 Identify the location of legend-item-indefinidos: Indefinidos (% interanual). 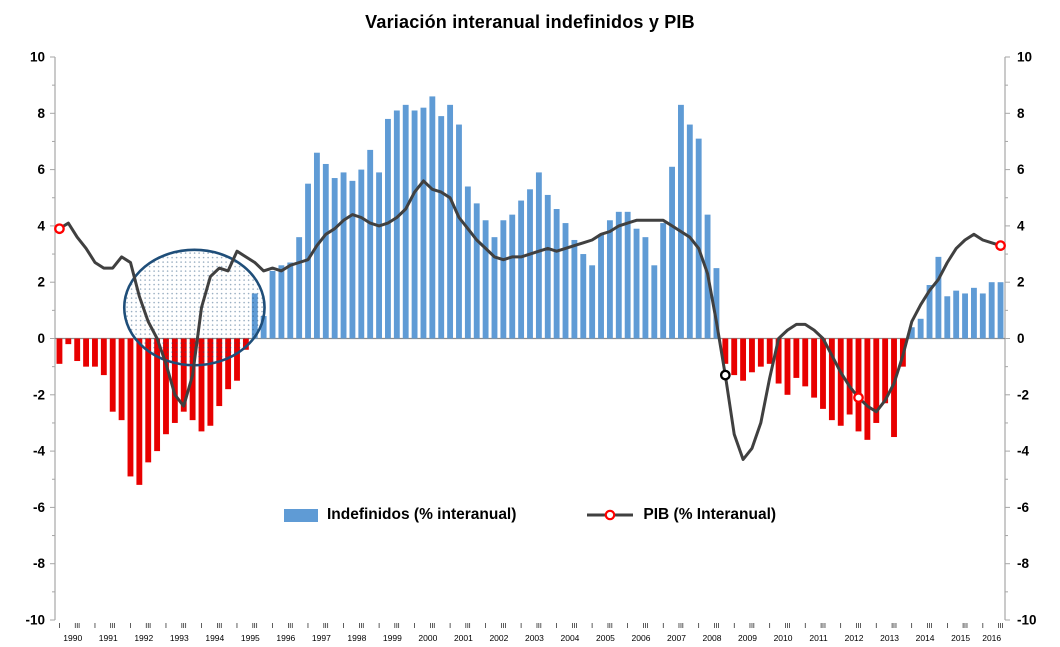
(400, 515).